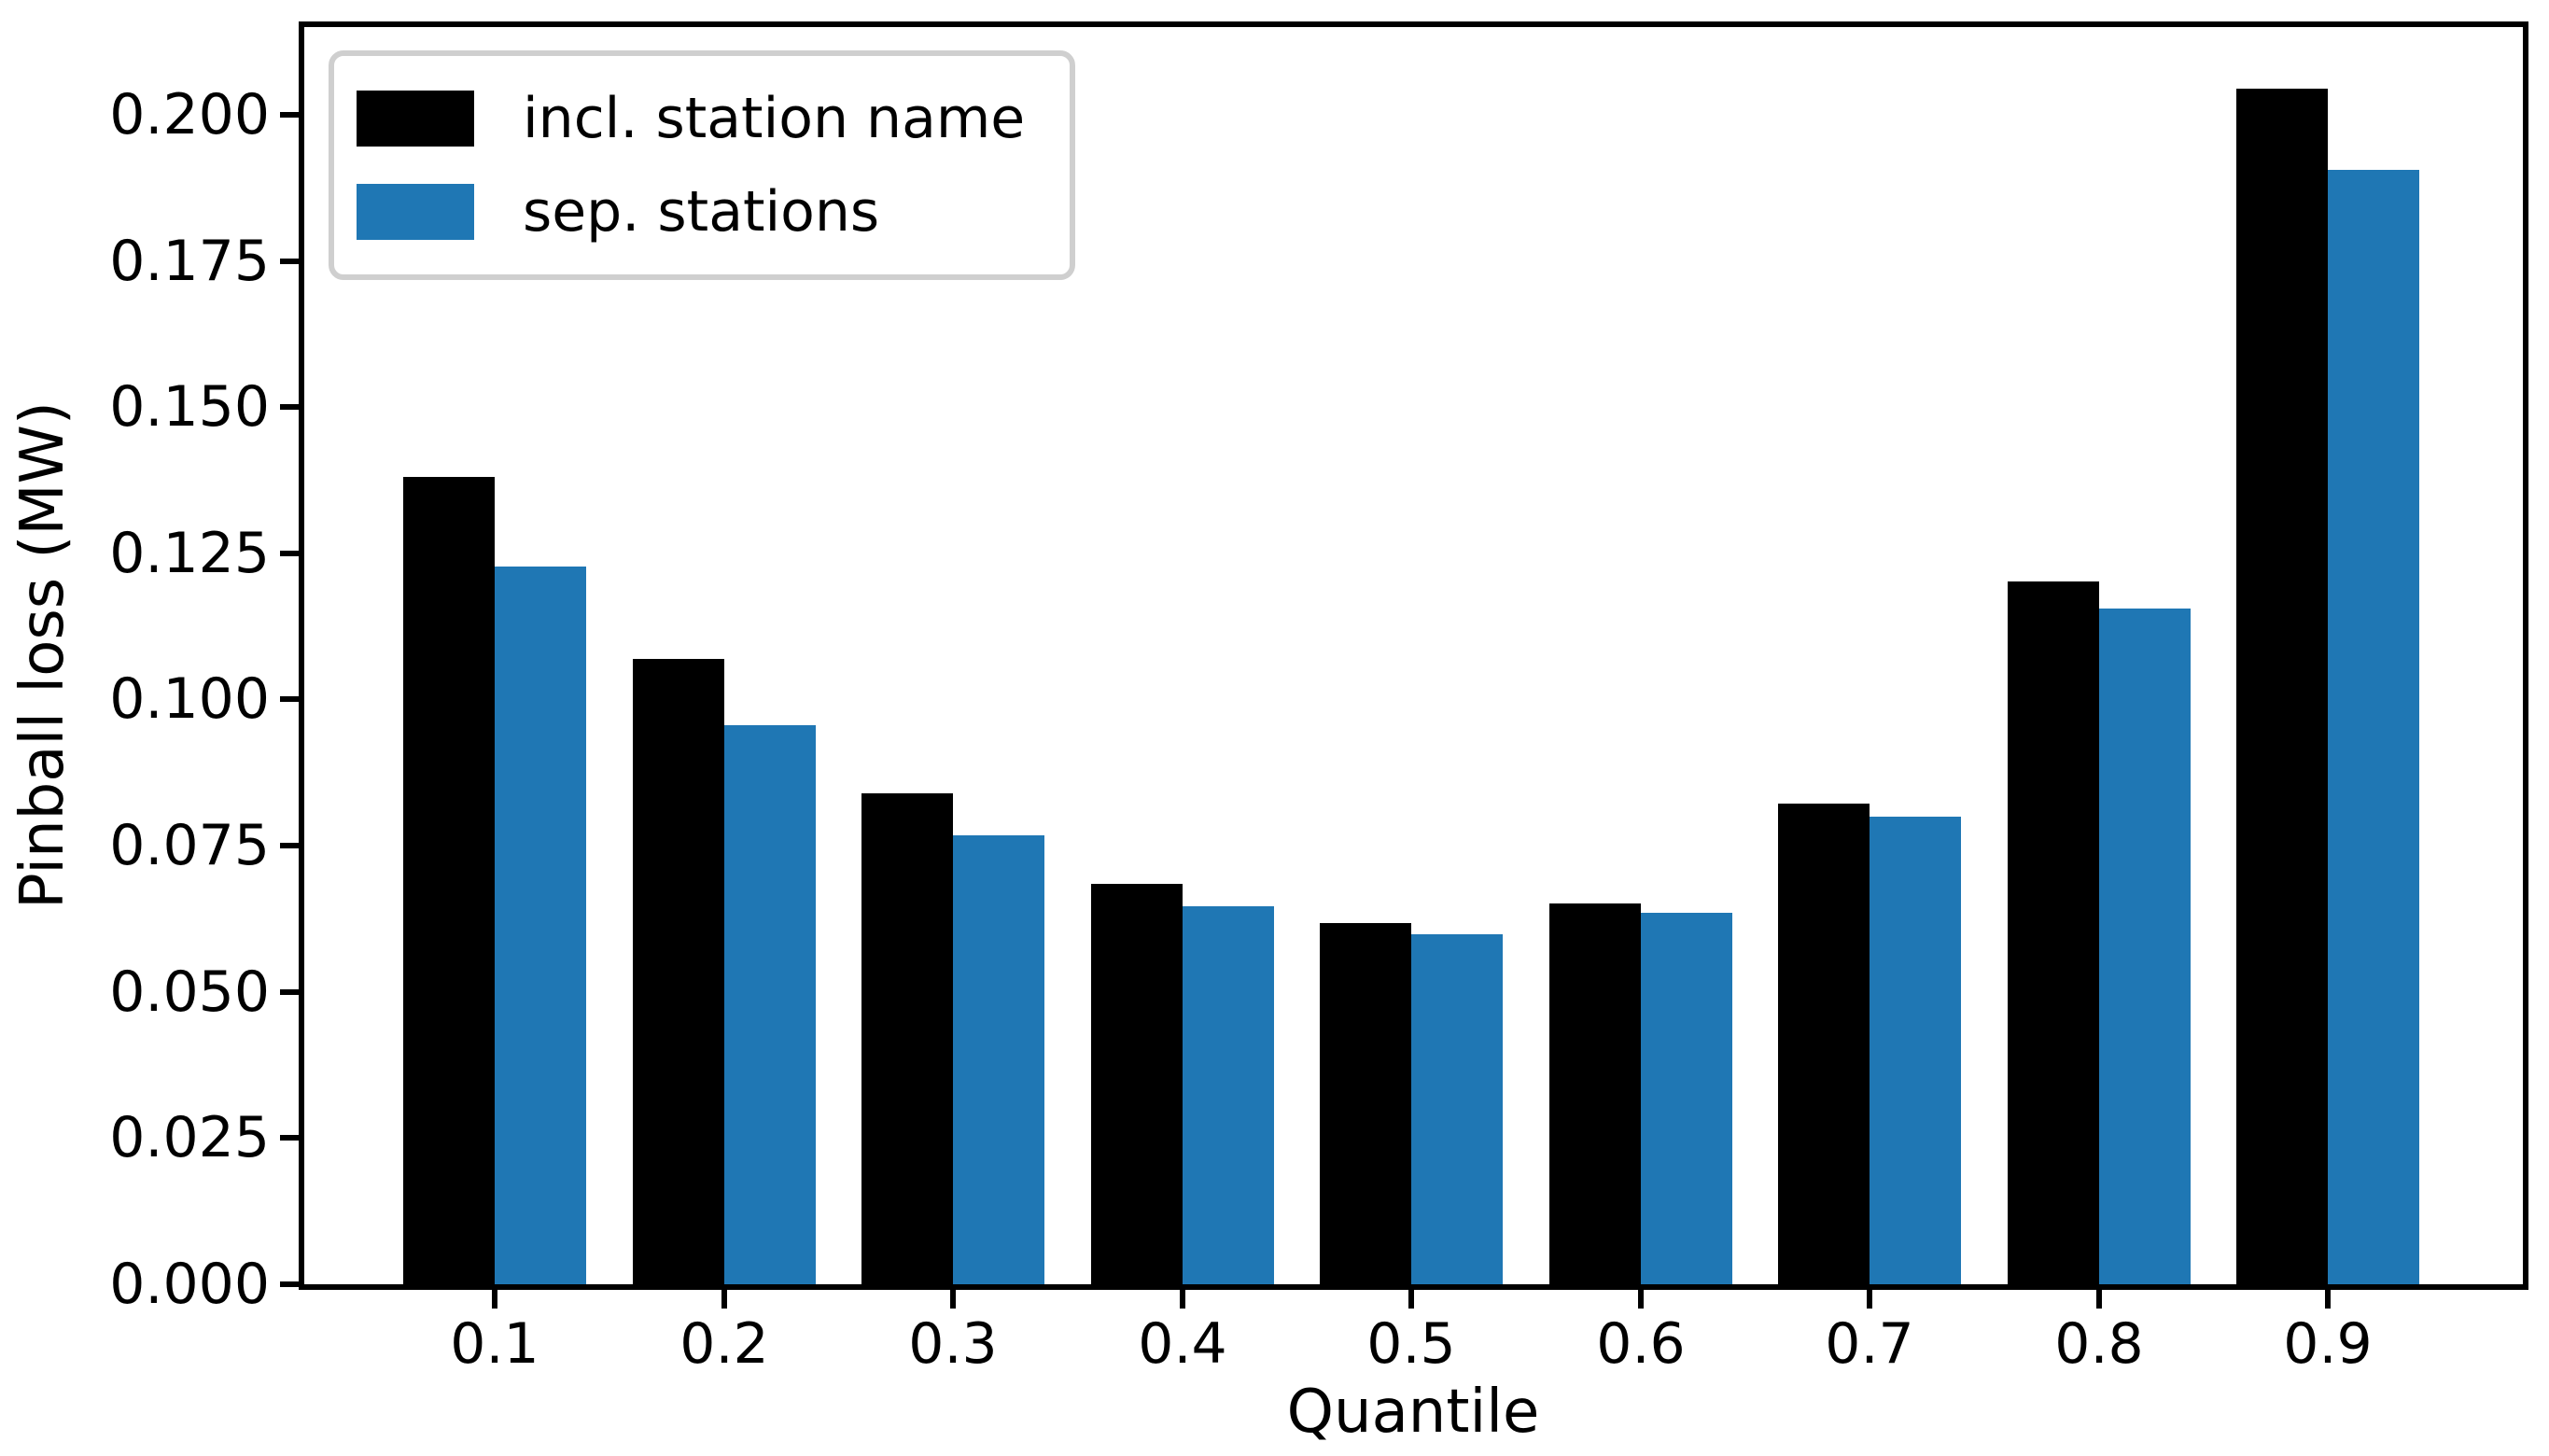 Image resolution: width=2549 pixels, height=1456 pixels. Describe the element at coordinates (678, 971) in the screenshot. I see `bar-incl.-station-name-q0.2` at that location.